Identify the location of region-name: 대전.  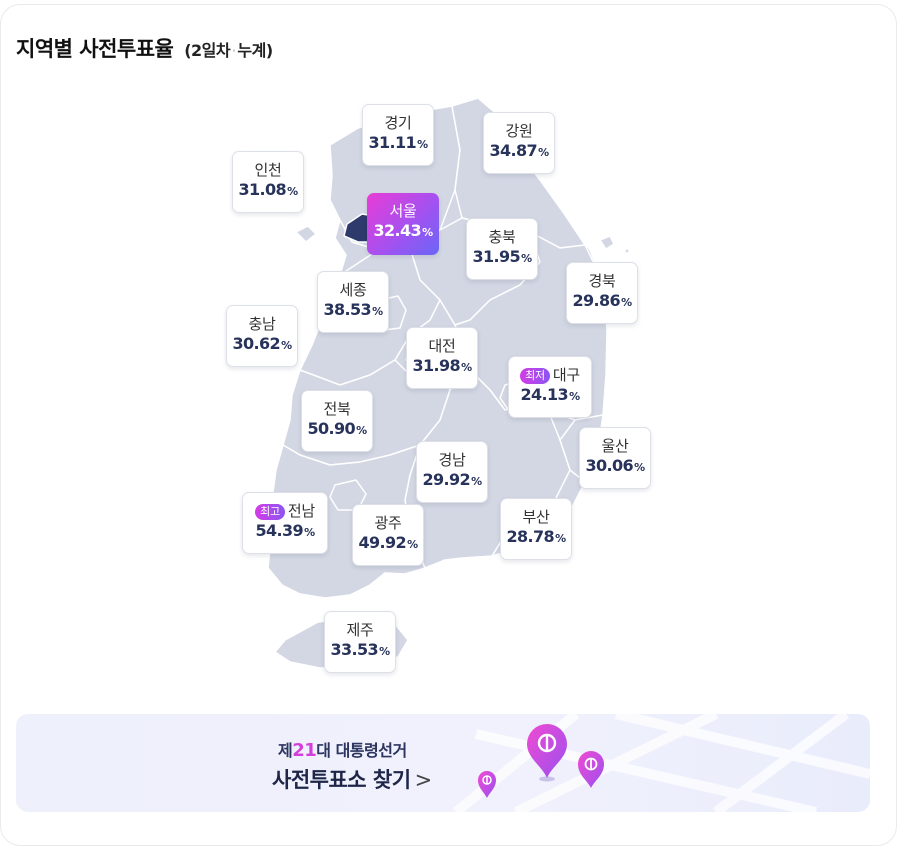
(442, 346).